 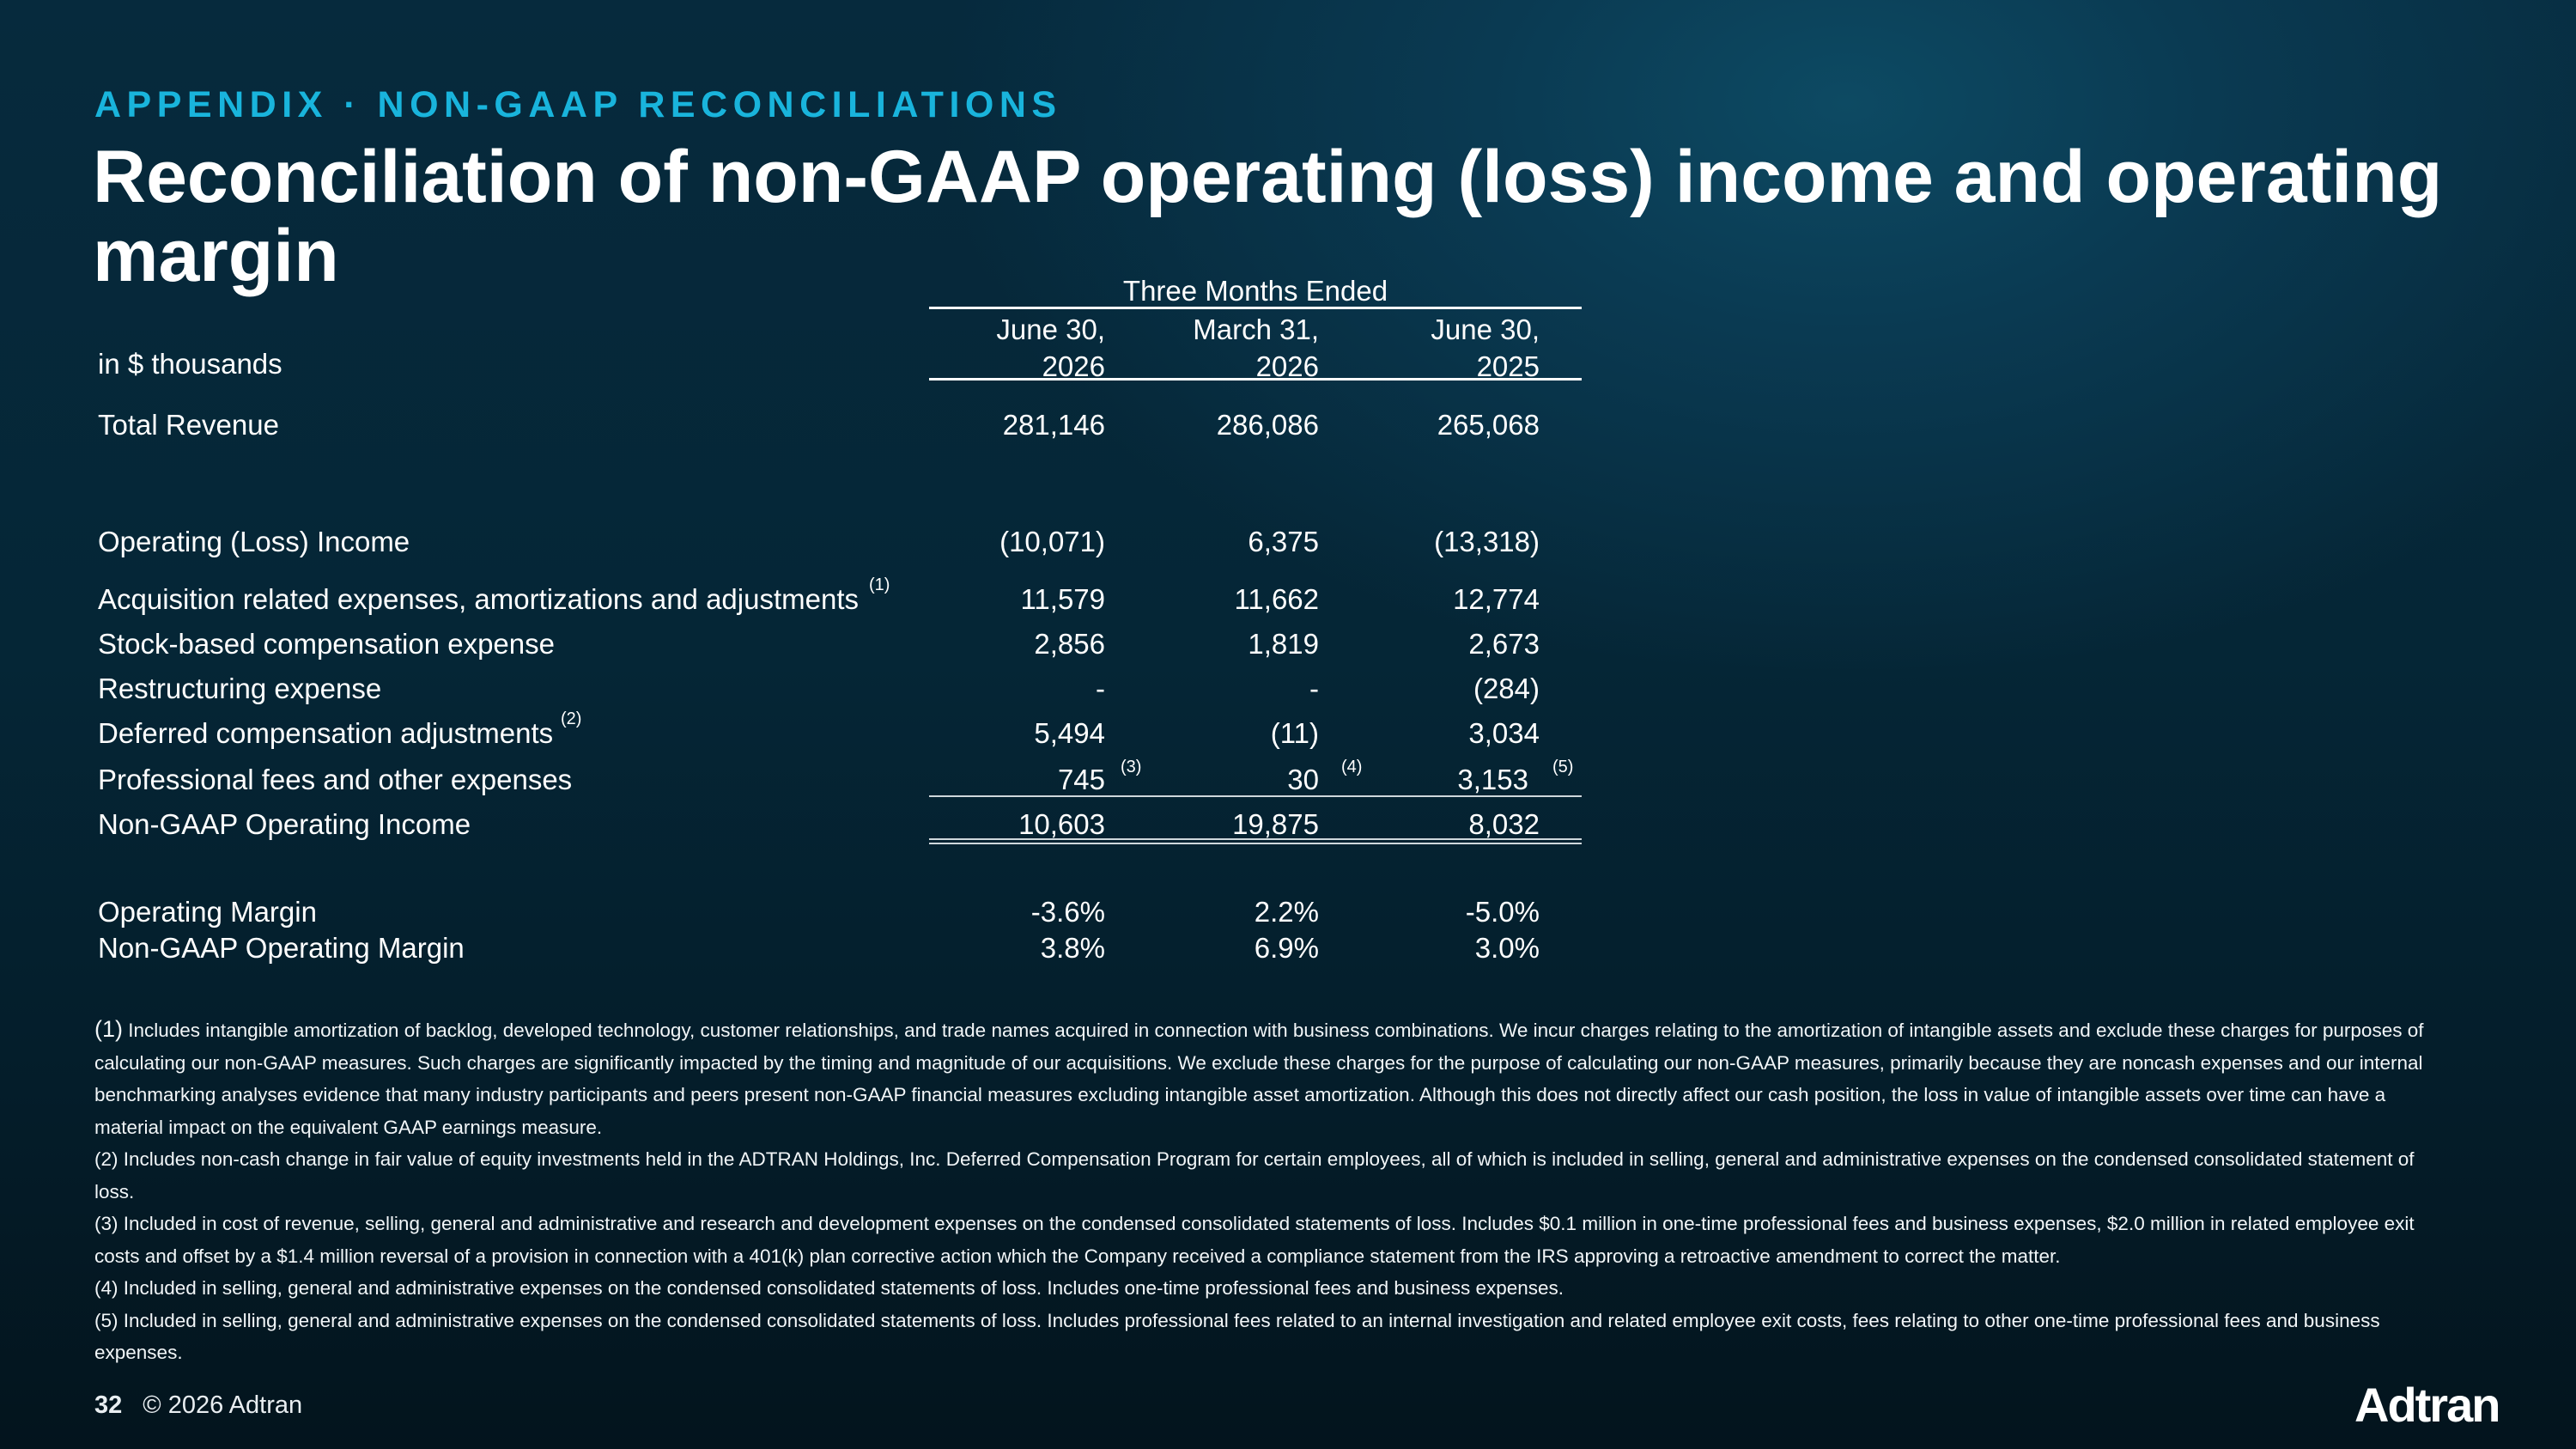 What do you see at coordinates (1502, 912) in the screenshot?
I see `cell-op-margin-jun-2025: -5.0%` at bounding box center [1502, 912].